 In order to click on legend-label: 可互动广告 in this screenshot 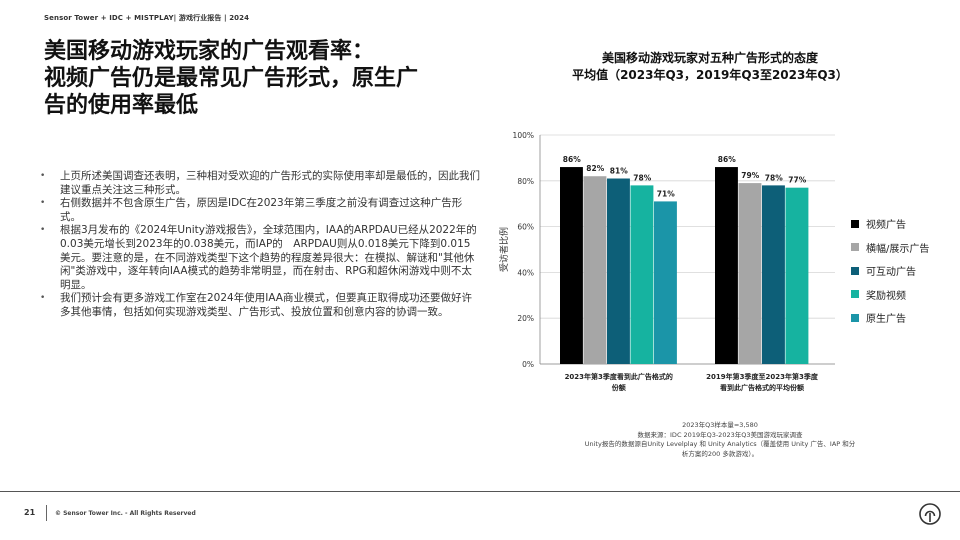, I will do `click(891, 273)`.